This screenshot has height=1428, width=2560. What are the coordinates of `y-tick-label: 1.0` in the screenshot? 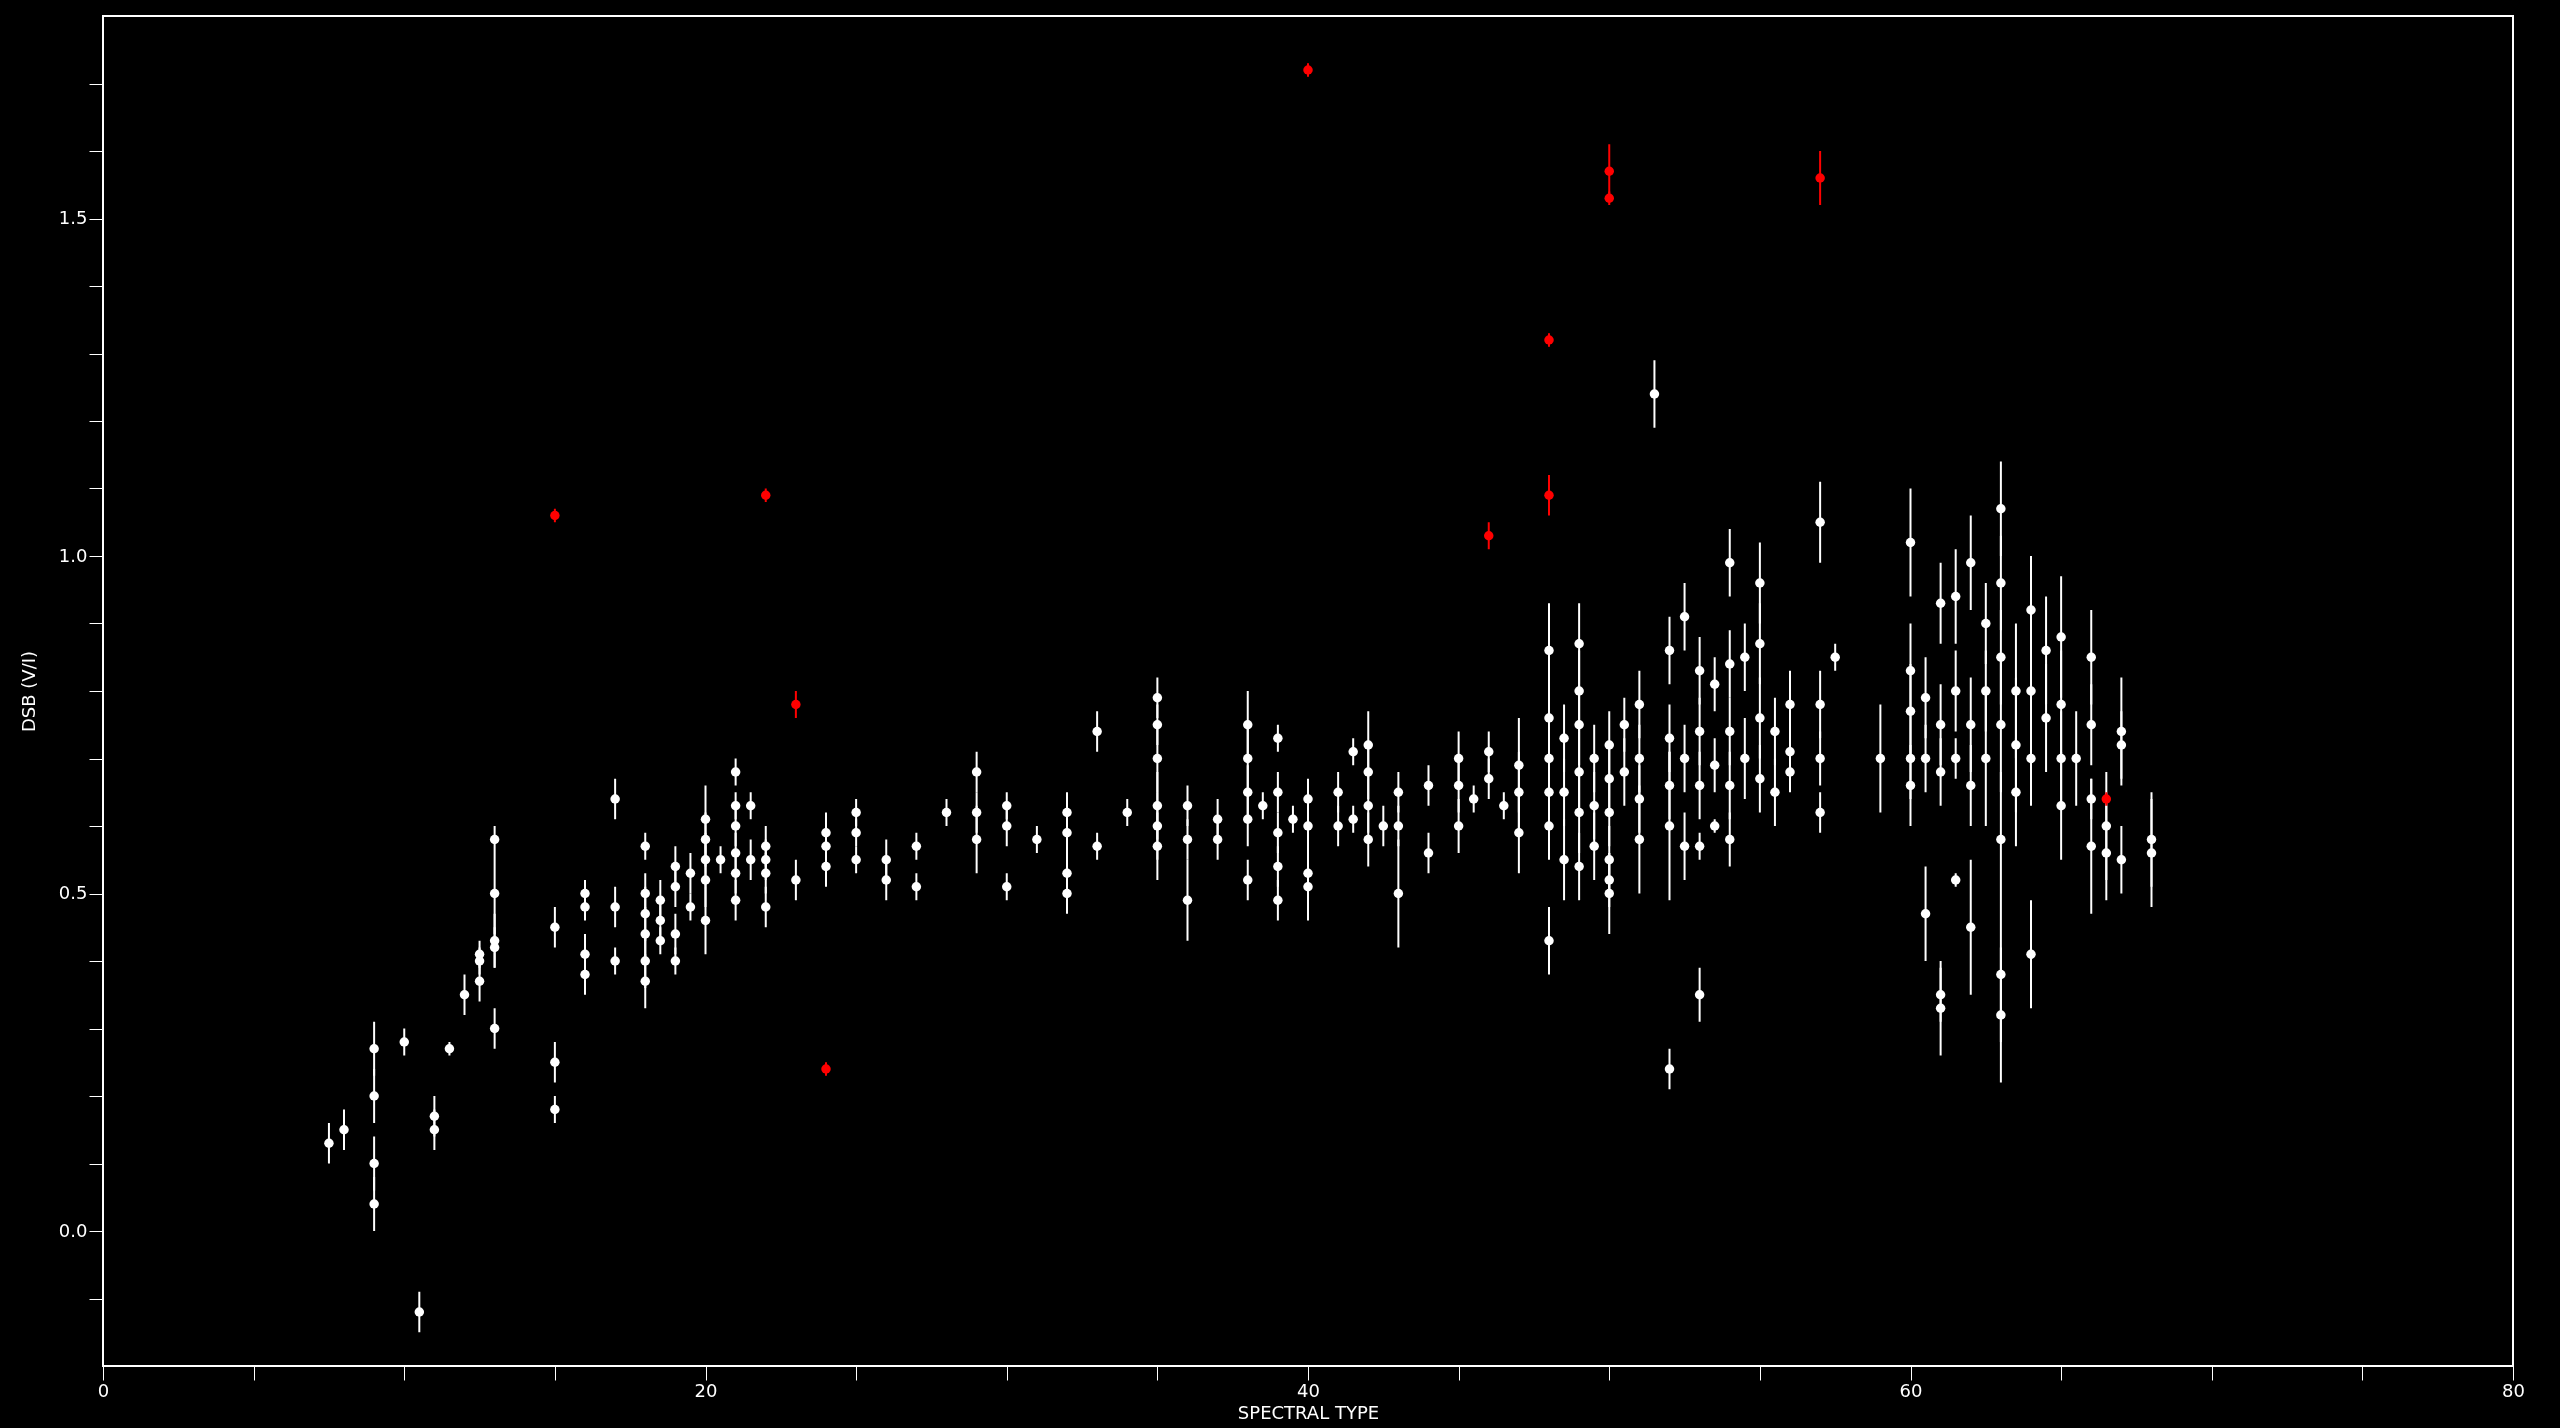 It's located at (73, 555).